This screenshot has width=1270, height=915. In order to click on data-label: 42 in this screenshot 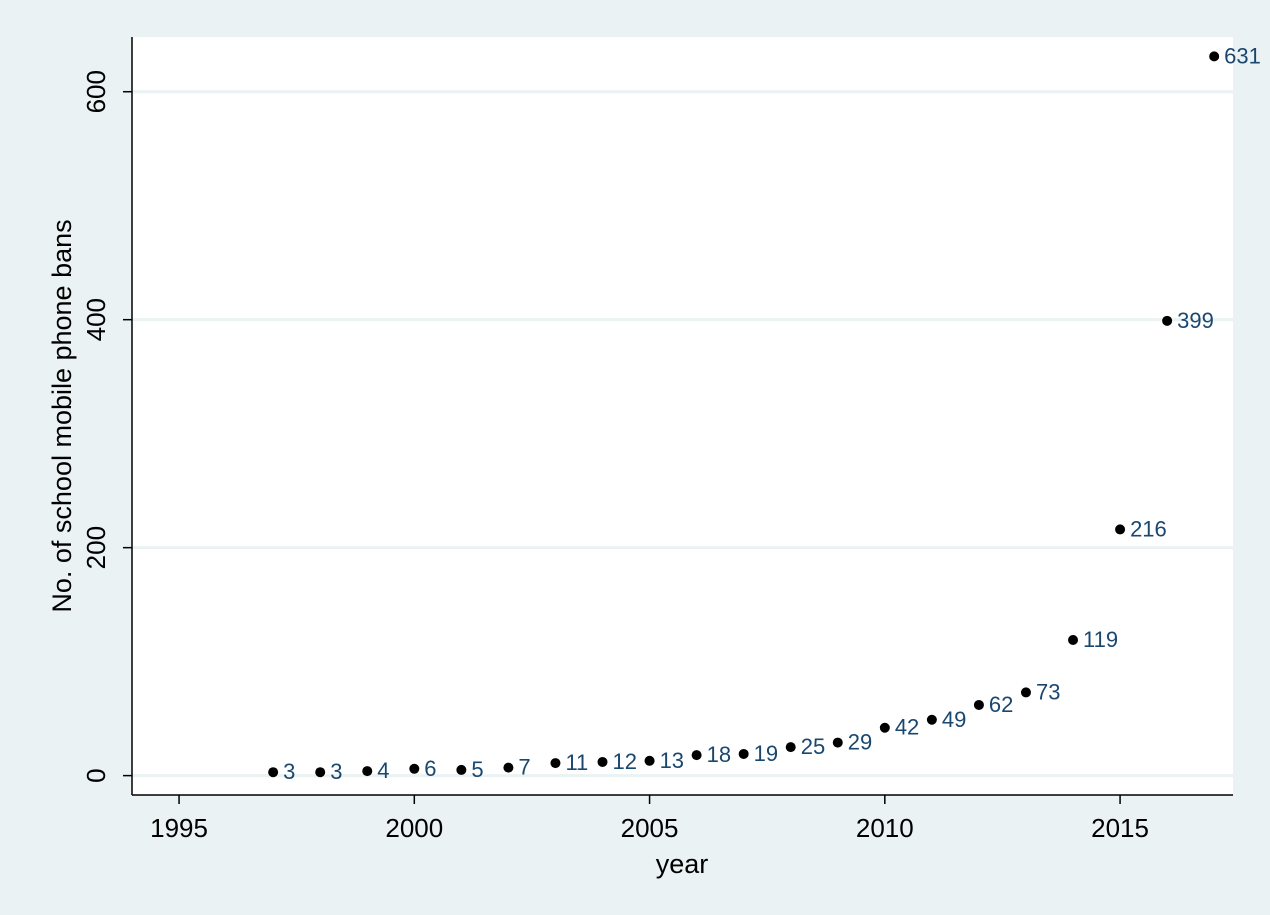, I will do `click(907, 727)`.